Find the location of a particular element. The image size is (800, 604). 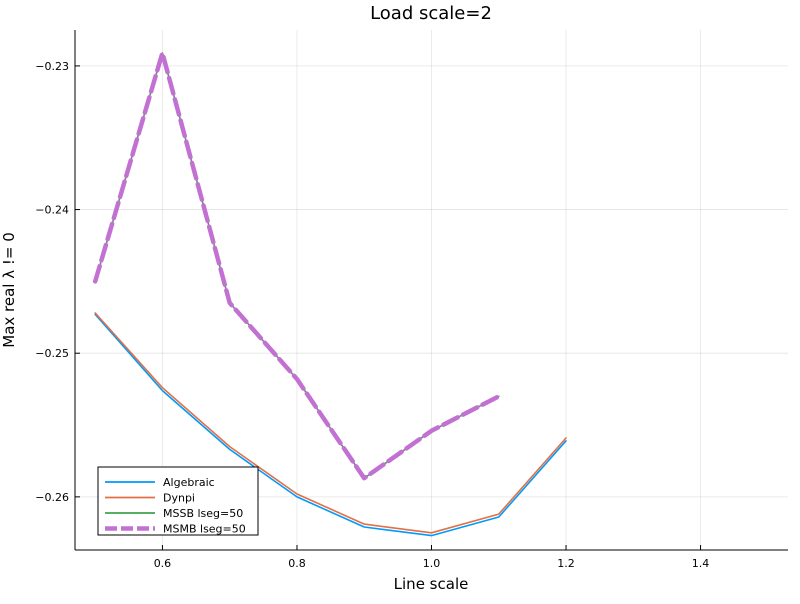

x-tick-label: 0.6 is located at coordinates (163, 563).